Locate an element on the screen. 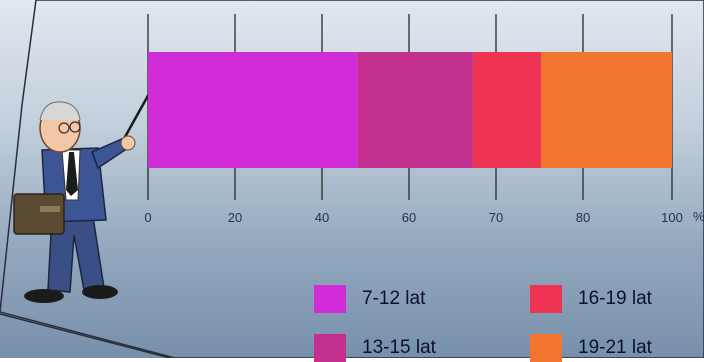 This screenshot has height=362, width=704. axis-unit-label: % is located at coordinates (698, 216).